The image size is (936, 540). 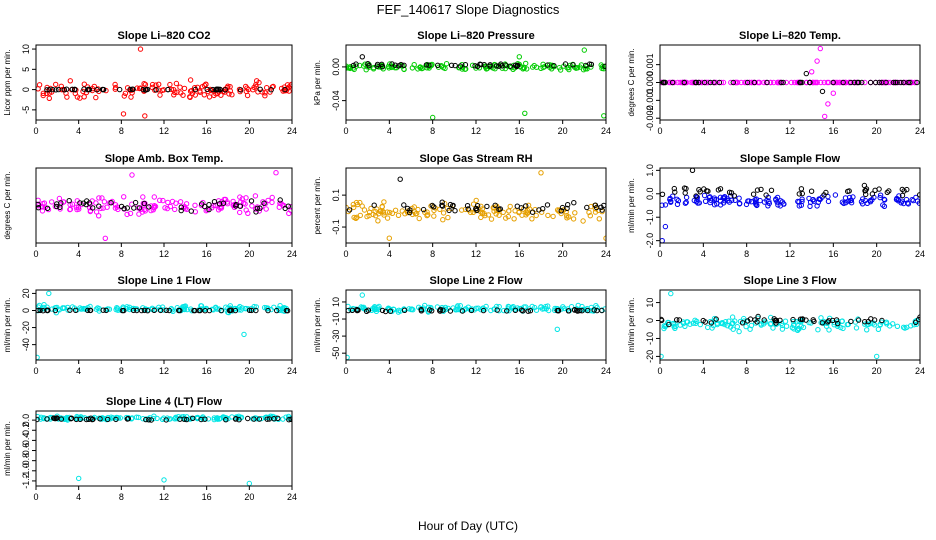 What do you see at coordinates (35, 254) in the screenshot?
I see `x-tick-label: 0` at bounding box center [35, 254].